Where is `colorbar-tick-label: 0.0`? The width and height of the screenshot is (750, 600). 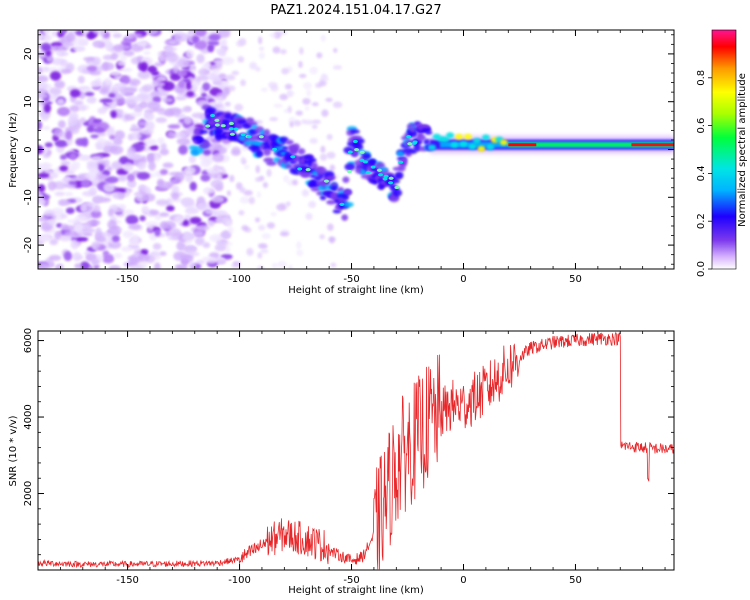 colorbar-tick-label: 0.0 is located at coordinates (701, 269).